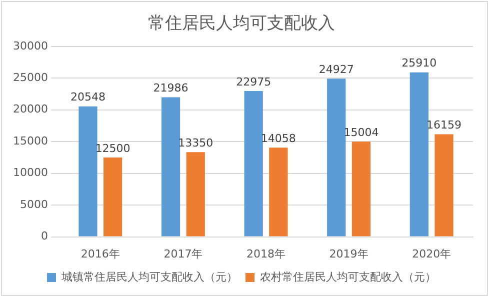 Image resolution: width=489 pixels, height=297 pixels. Describe the element at coordinates (30, 109) in the screenshot. I see `y-tick-label: 20000` at that location.